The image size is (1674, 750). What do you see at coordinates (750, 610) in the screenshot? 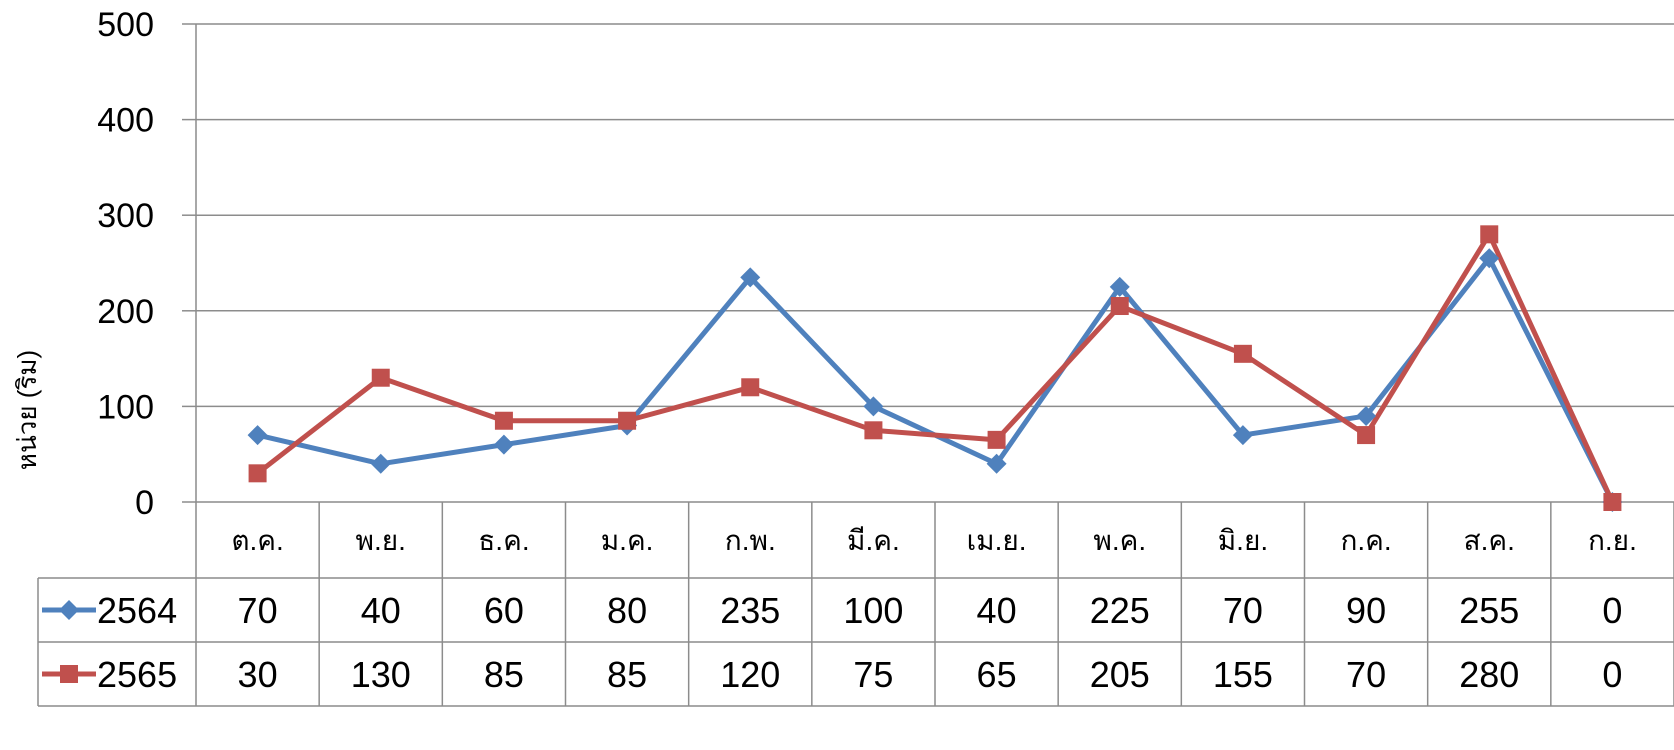
I see `table-cell: 235` at bounding box center [750, 610].